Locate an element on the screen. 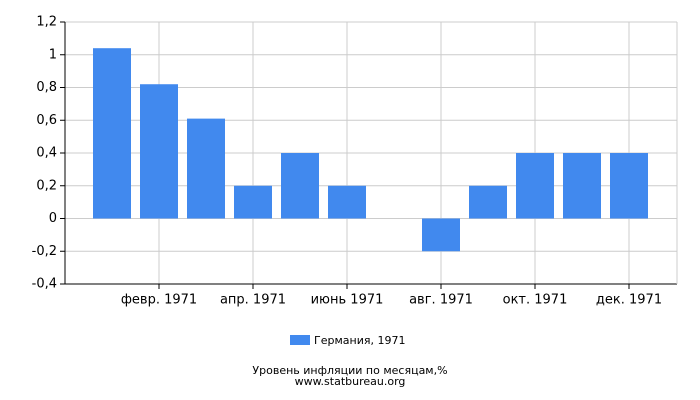 Image resolution: width=700 pixels, height=400 pixels. y-tick-label: 1 is located at coordinates (53, 54).